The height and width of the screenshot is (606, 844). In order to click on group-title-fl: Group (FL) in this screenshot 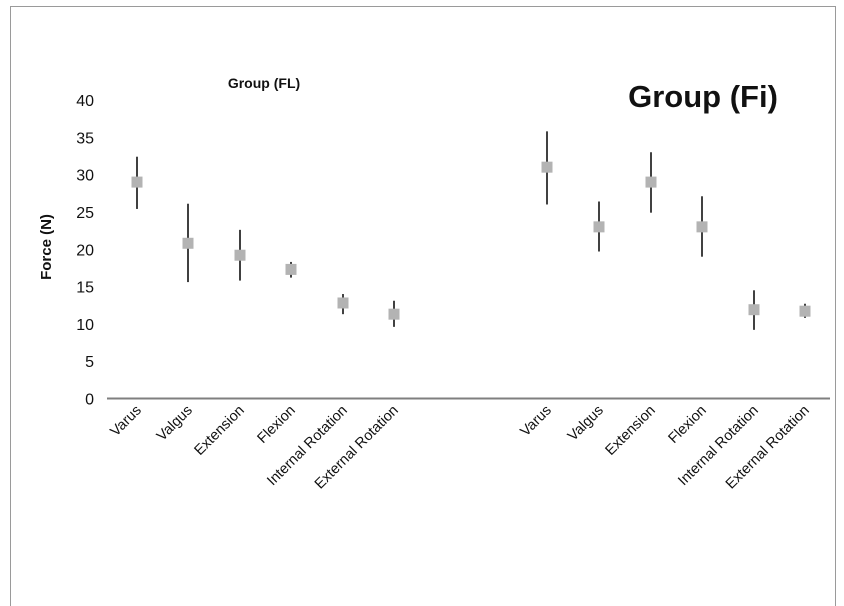, I will do `click(264, 83)`.